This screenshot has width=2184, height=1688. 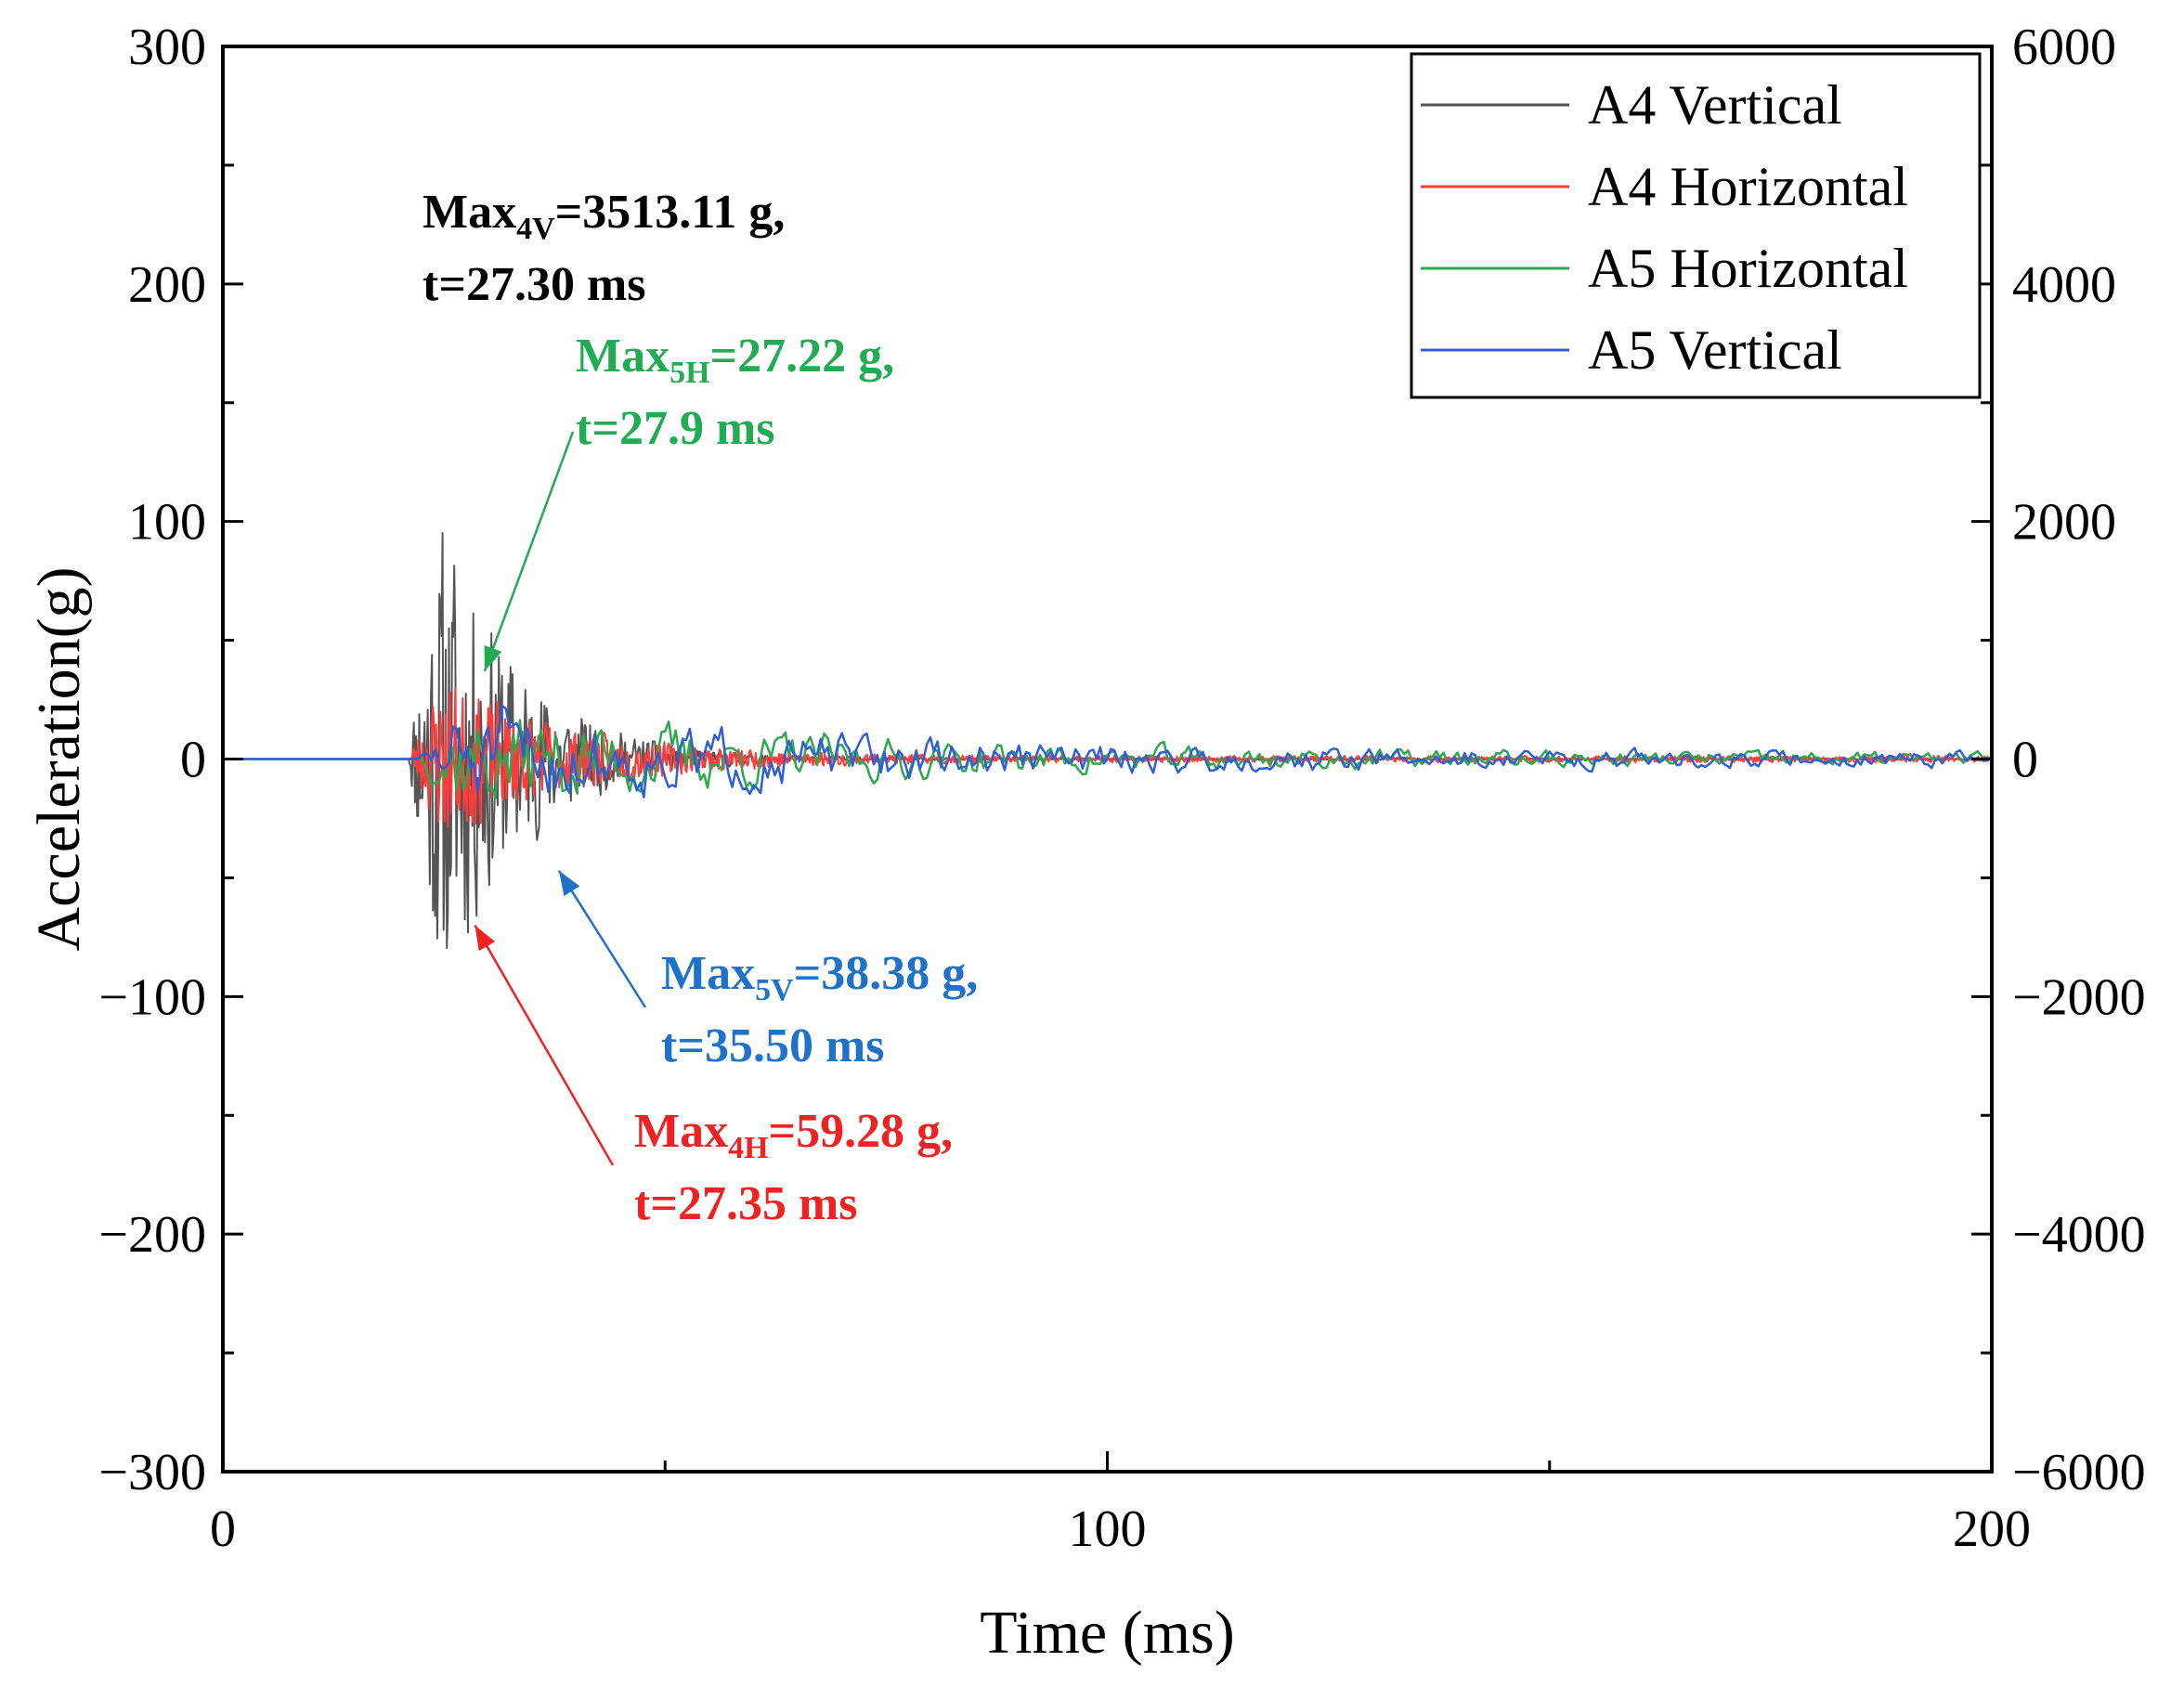 I want to click on annotation-value-text: =27.22 g,, so click(x=802, y=356).